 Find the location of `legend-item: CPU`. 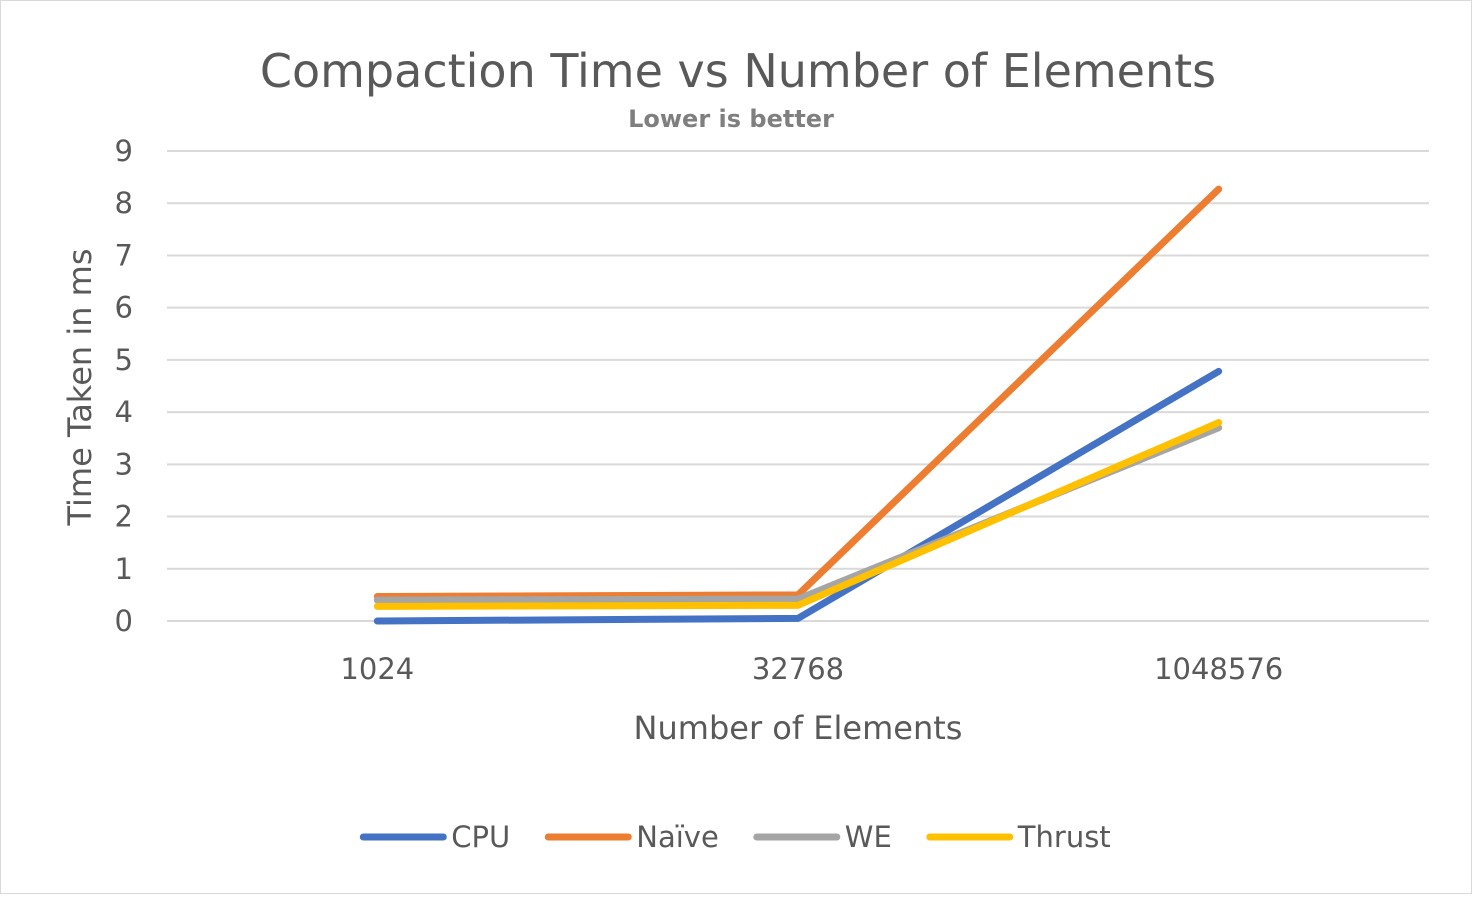

legend-item: CPU is located at coordinates (434, 837).